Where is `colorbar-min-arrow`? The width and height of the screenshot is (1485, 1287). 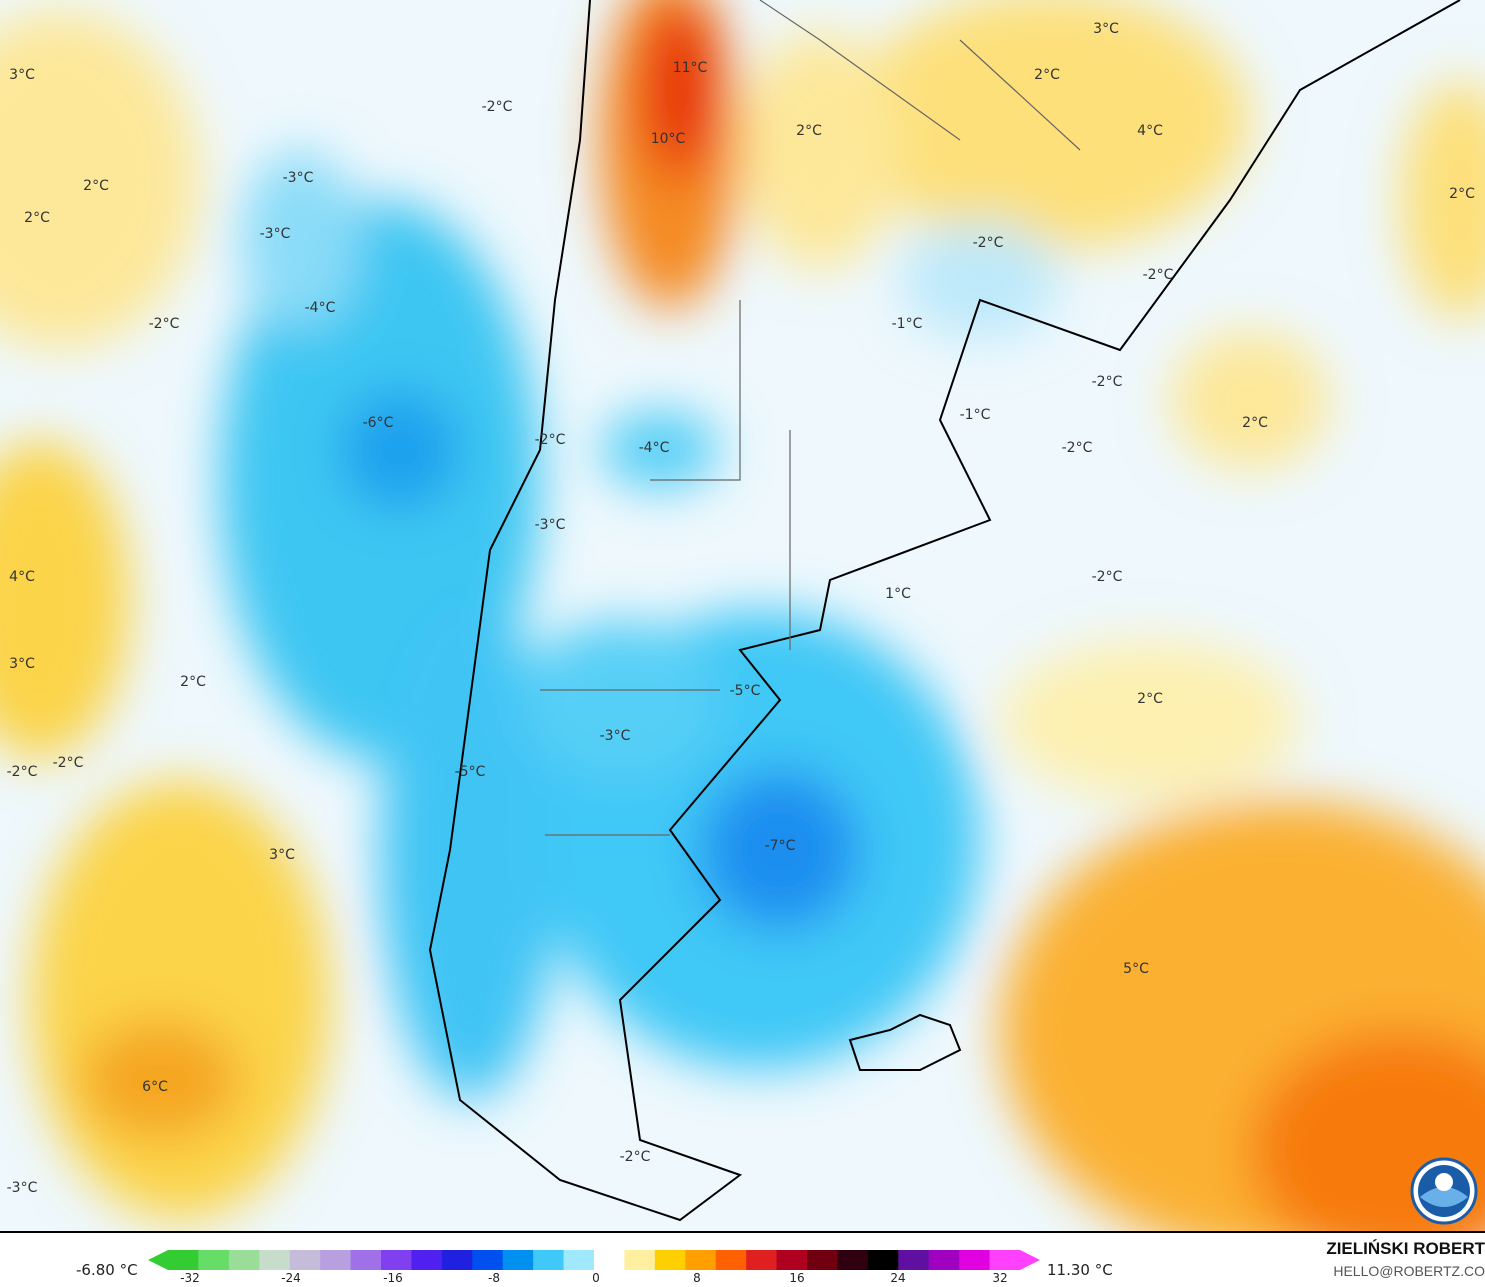
colorbar-min-arrow is located at coordinates (158, 1260).